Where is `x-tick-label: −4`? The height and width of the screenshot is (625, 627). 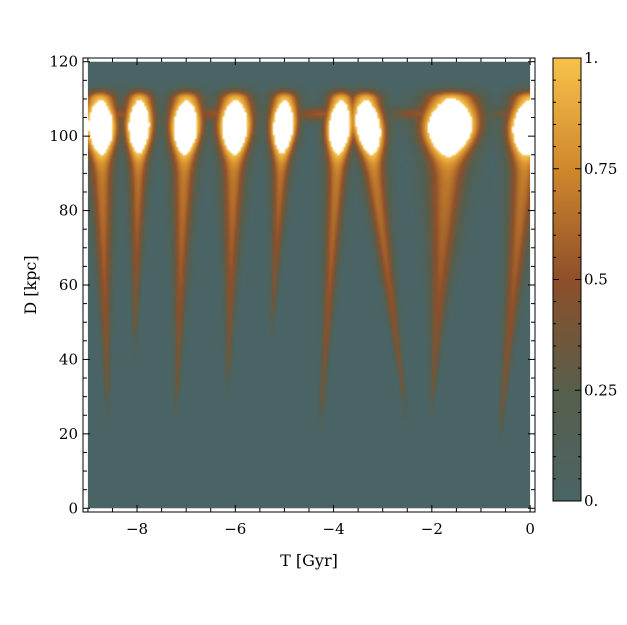
x-tick-label: −4 is located at coordinates (334, 529).